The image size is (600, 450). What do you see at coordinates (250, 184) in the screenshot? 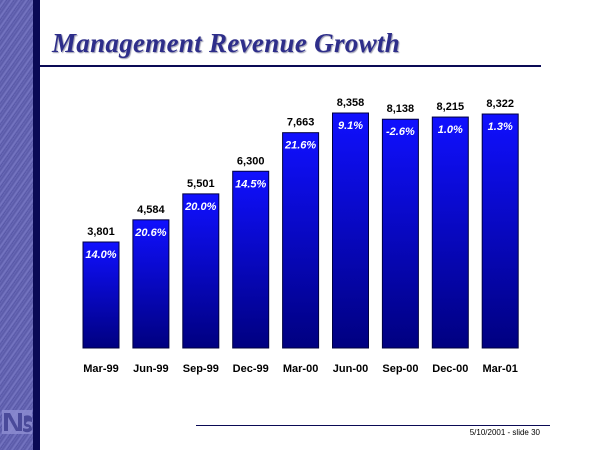
I see `growth-label: 14.5%` at bounding box center [250, 184].